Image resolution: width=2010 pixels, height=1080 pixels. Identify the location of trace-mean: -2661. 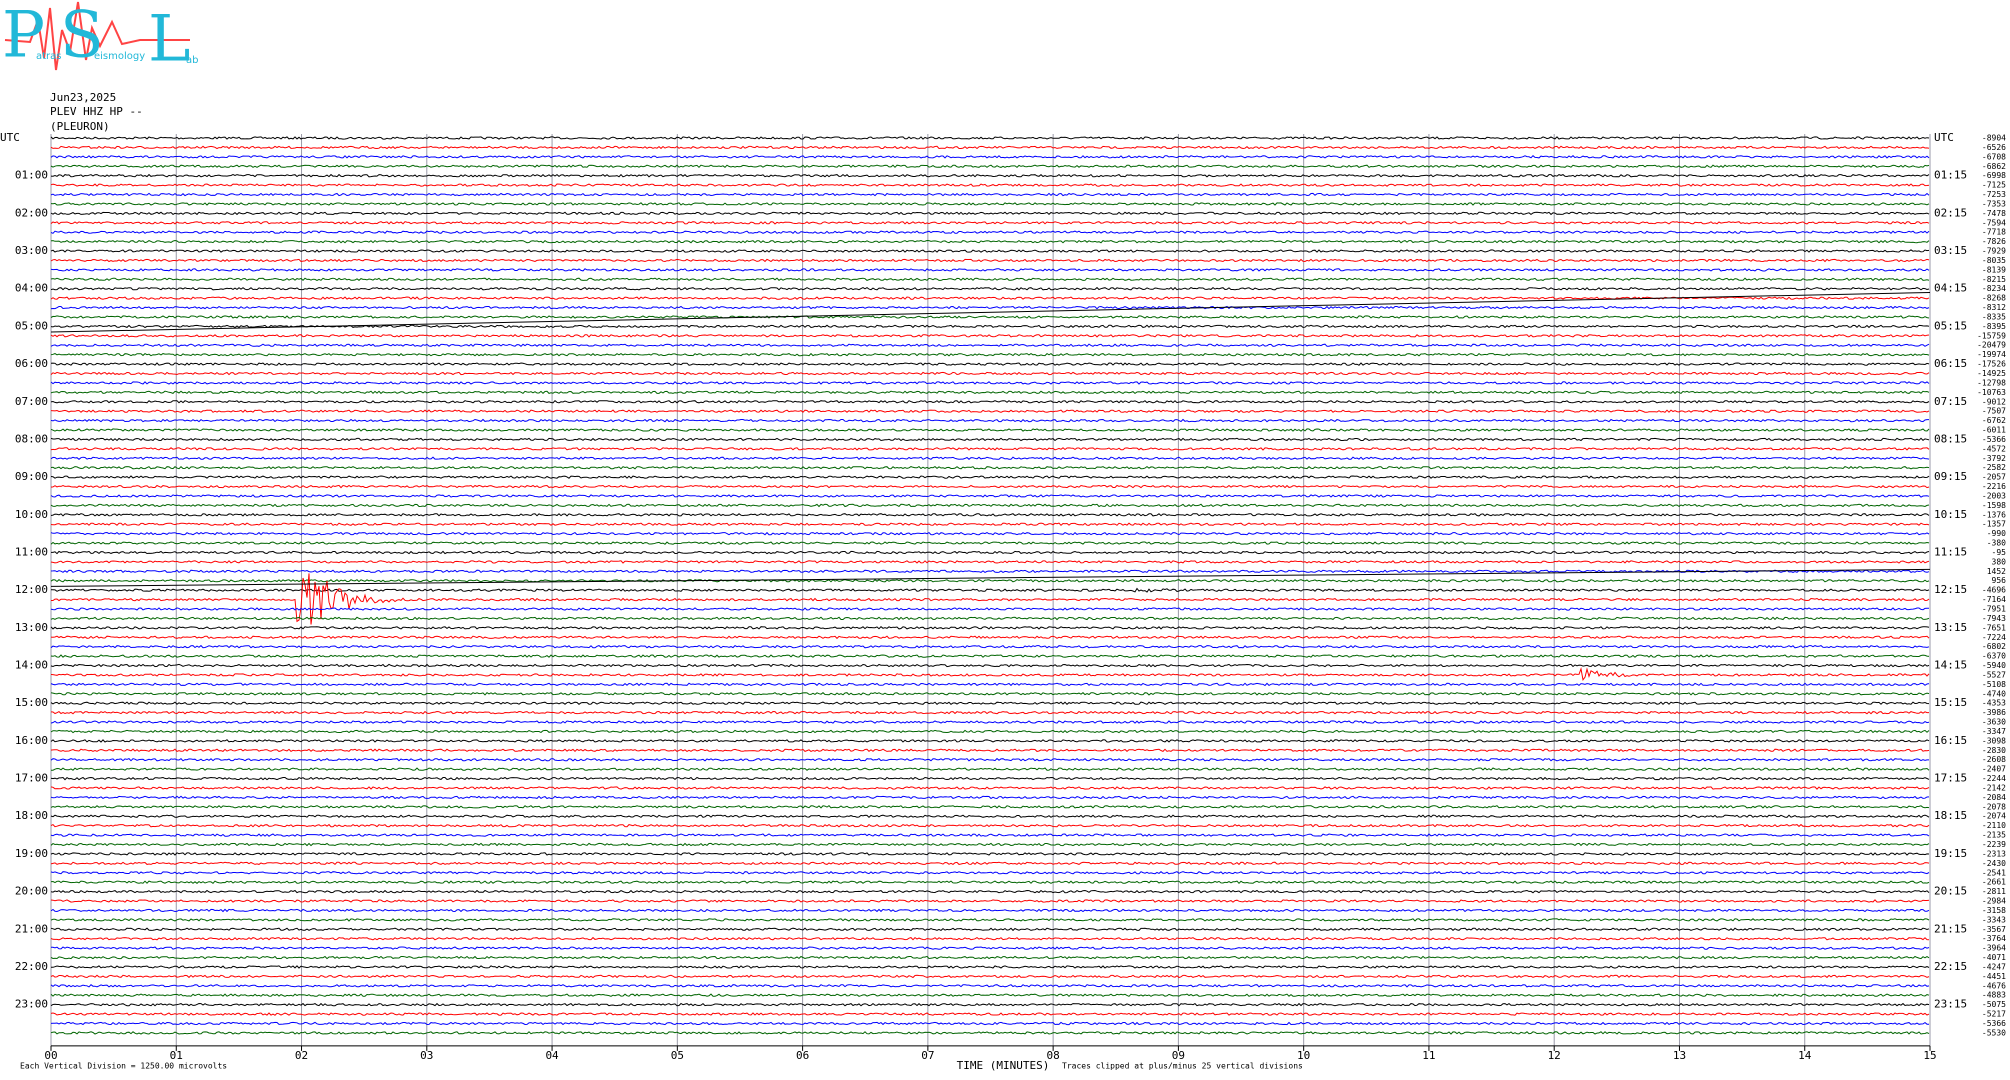
(1994, 882).